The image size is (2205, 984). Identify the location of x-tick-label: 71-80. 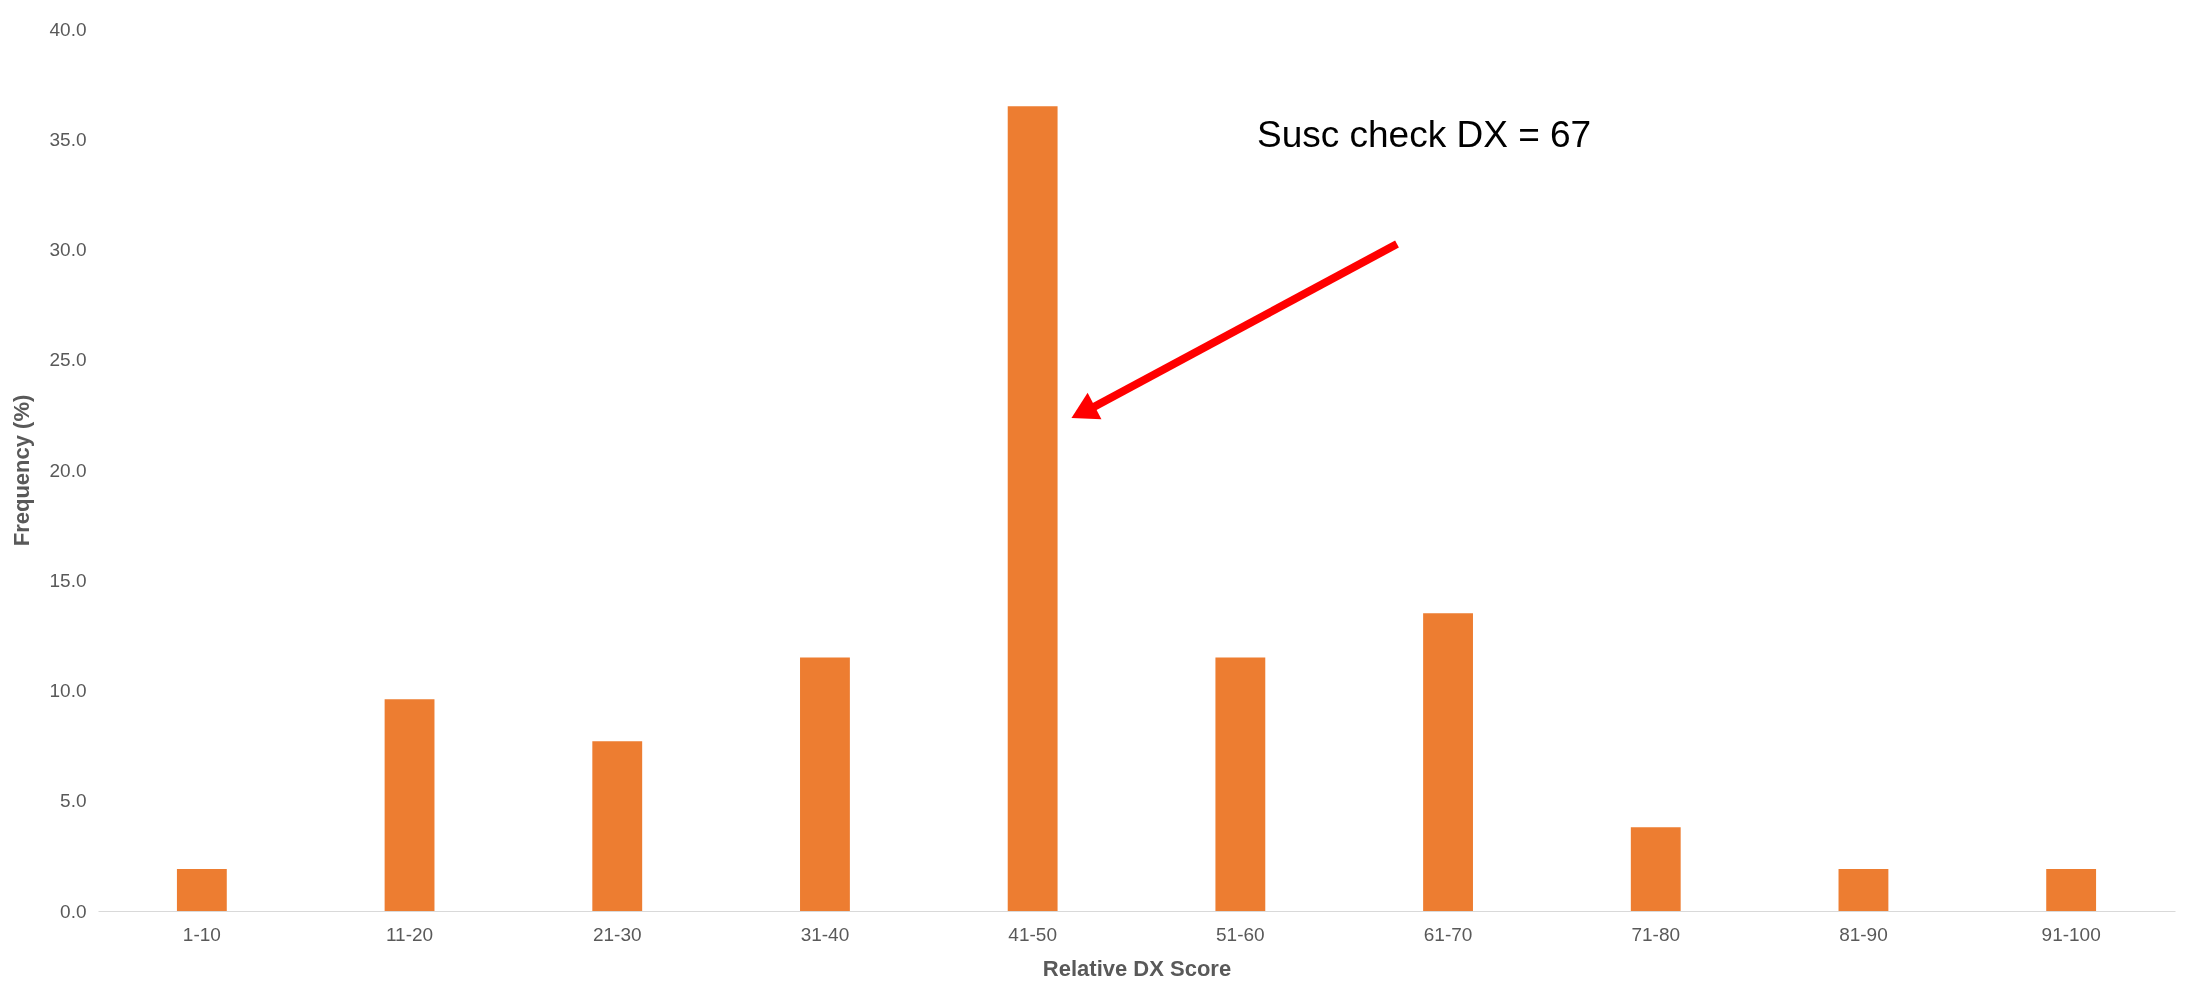
(1656, 934).